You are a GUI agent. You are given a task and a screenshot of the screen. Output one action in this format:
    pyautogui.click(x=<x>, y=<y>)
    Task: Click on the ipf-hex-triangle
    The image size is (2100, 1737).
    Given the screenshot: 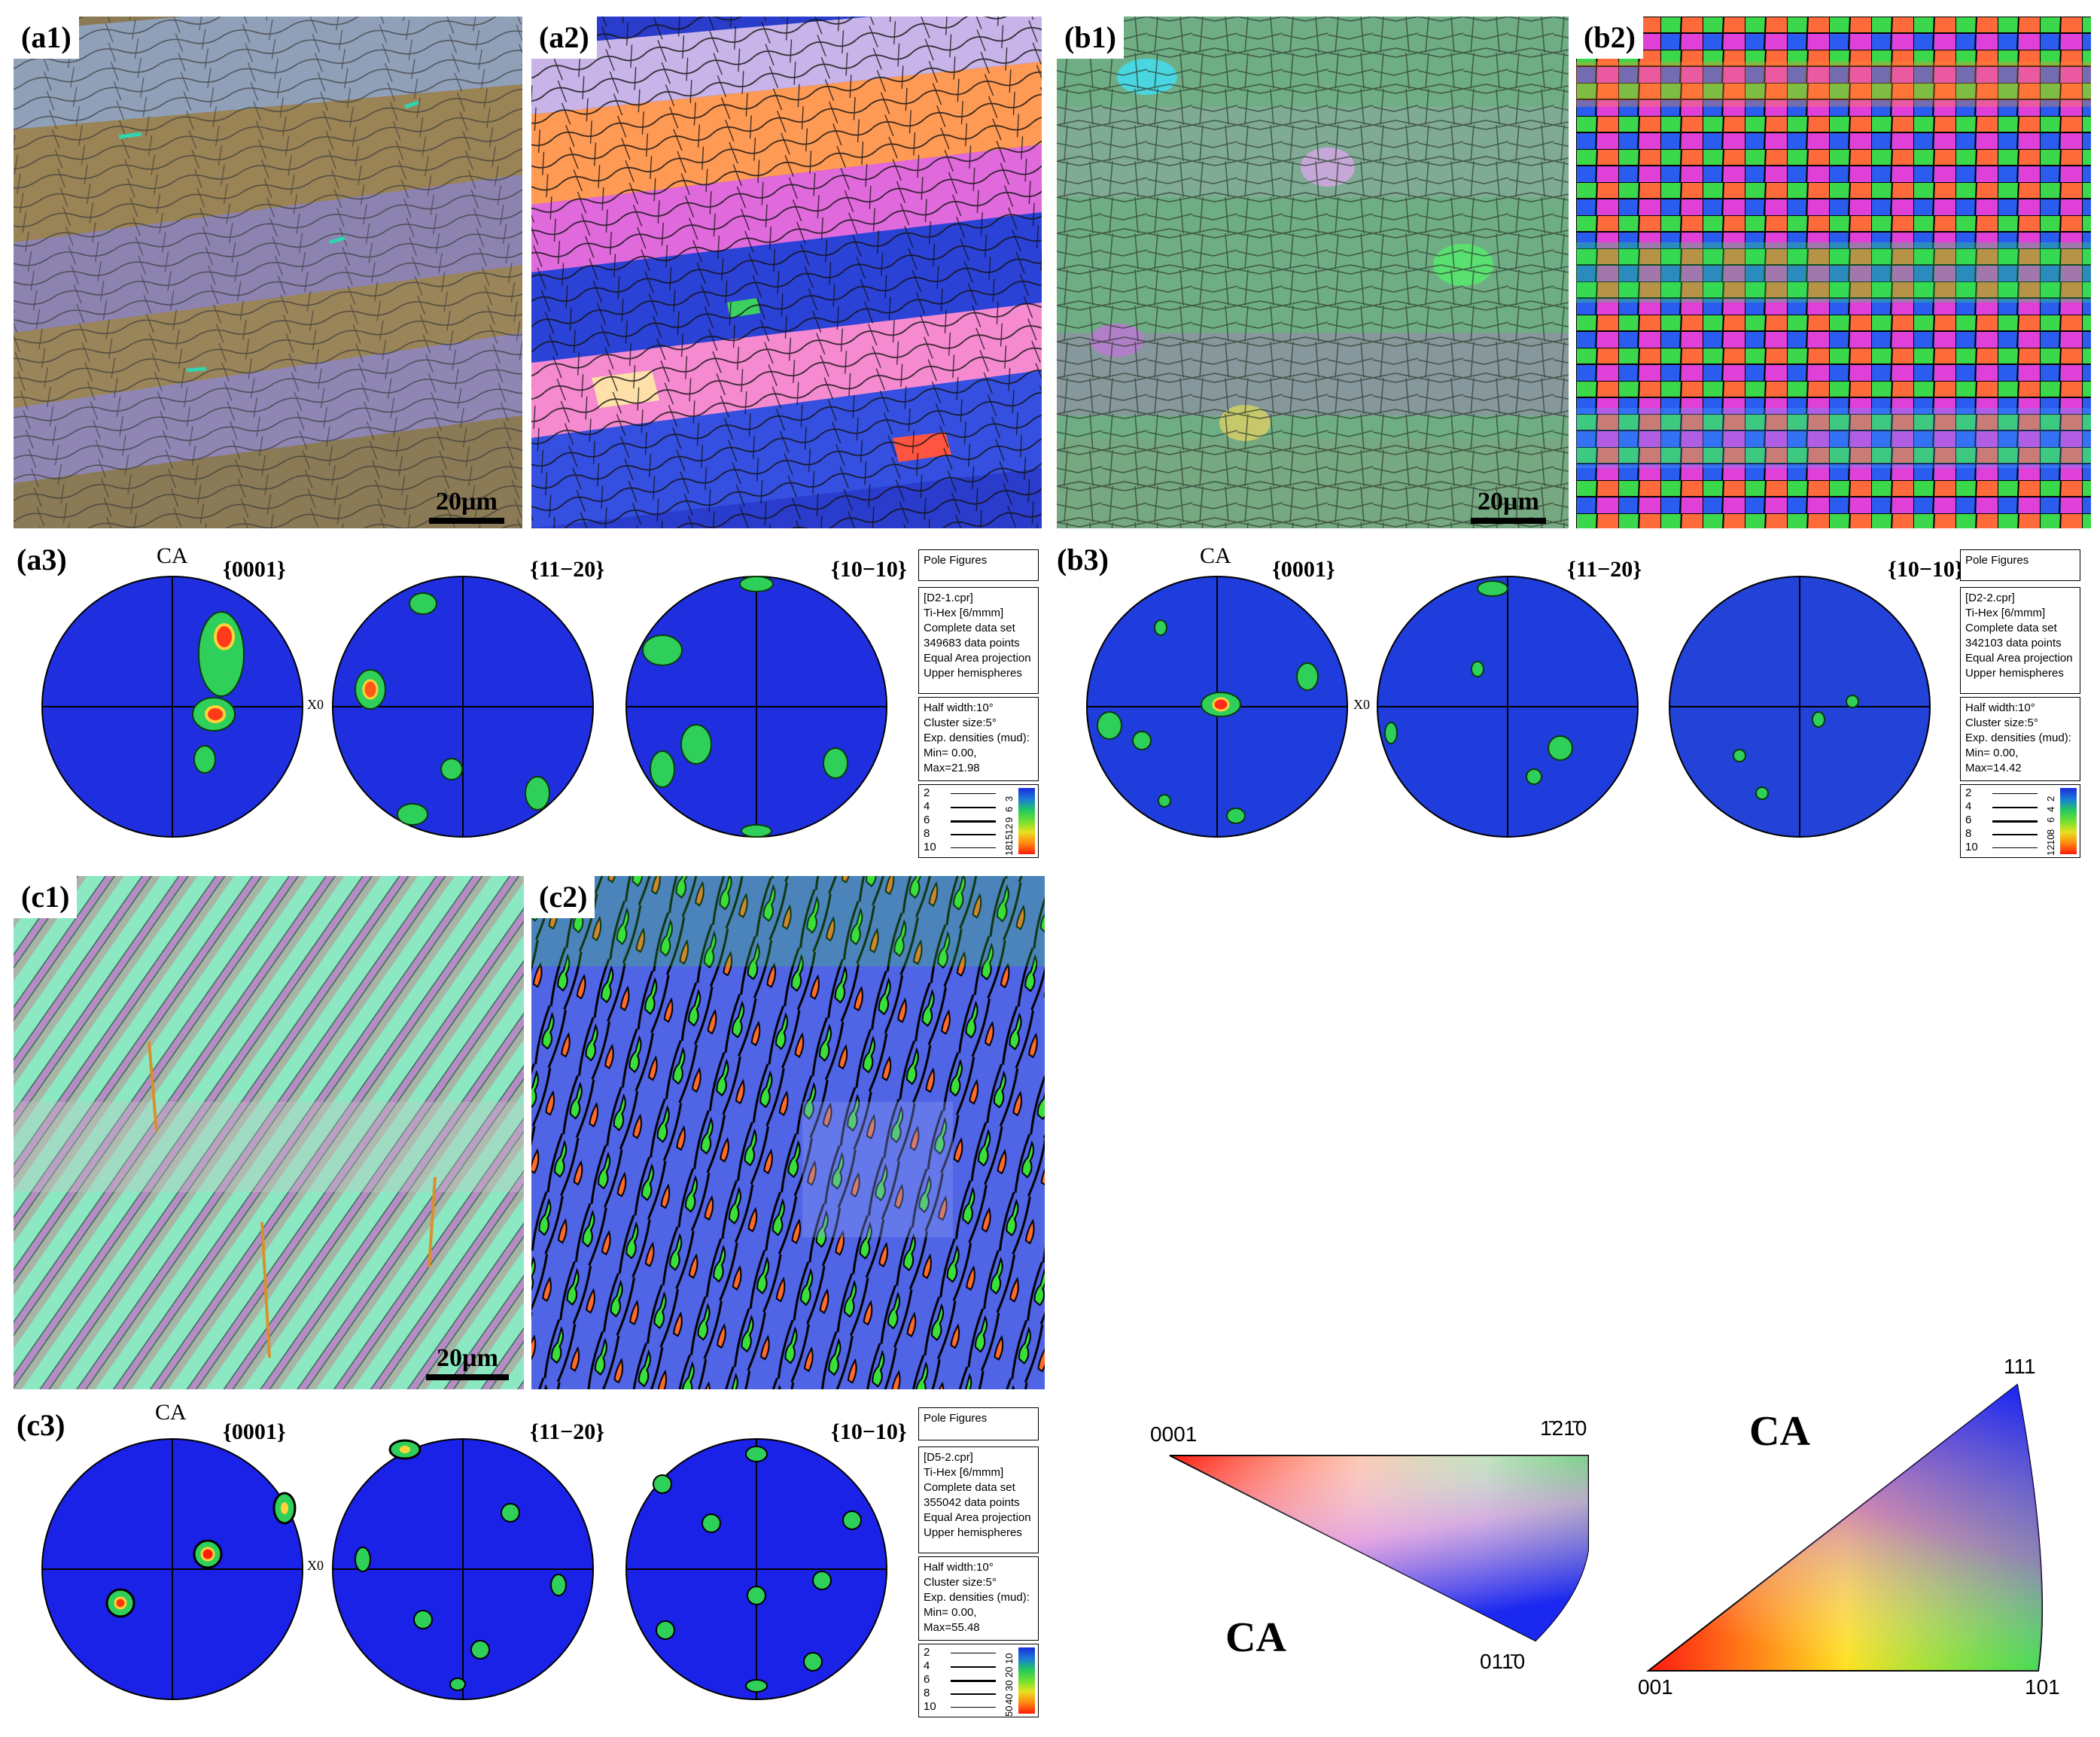 What is the action you would take?
    pyautogui.click(x=1379, y=1548)
    